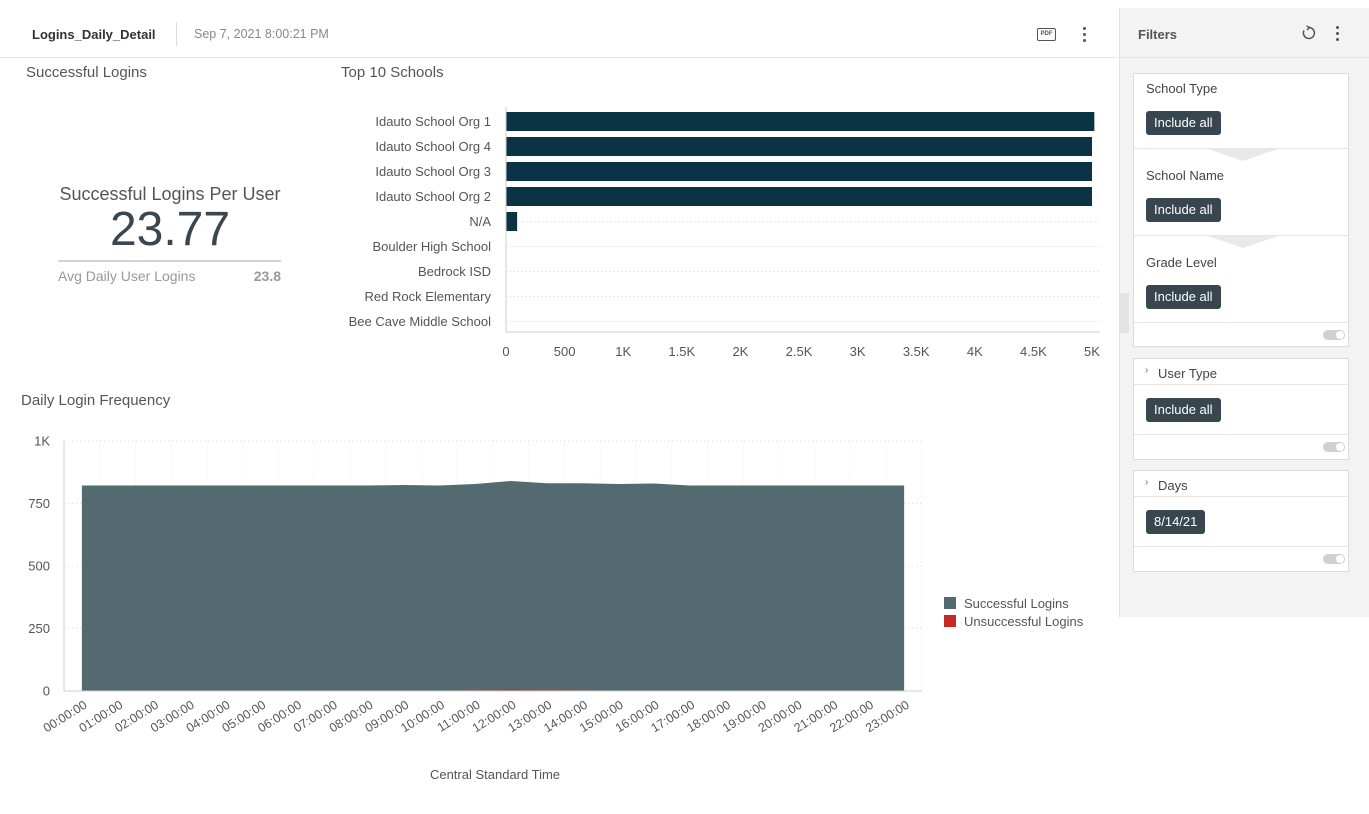  I want to click on kpi-sub-value: 23.8, so click(267, 276).